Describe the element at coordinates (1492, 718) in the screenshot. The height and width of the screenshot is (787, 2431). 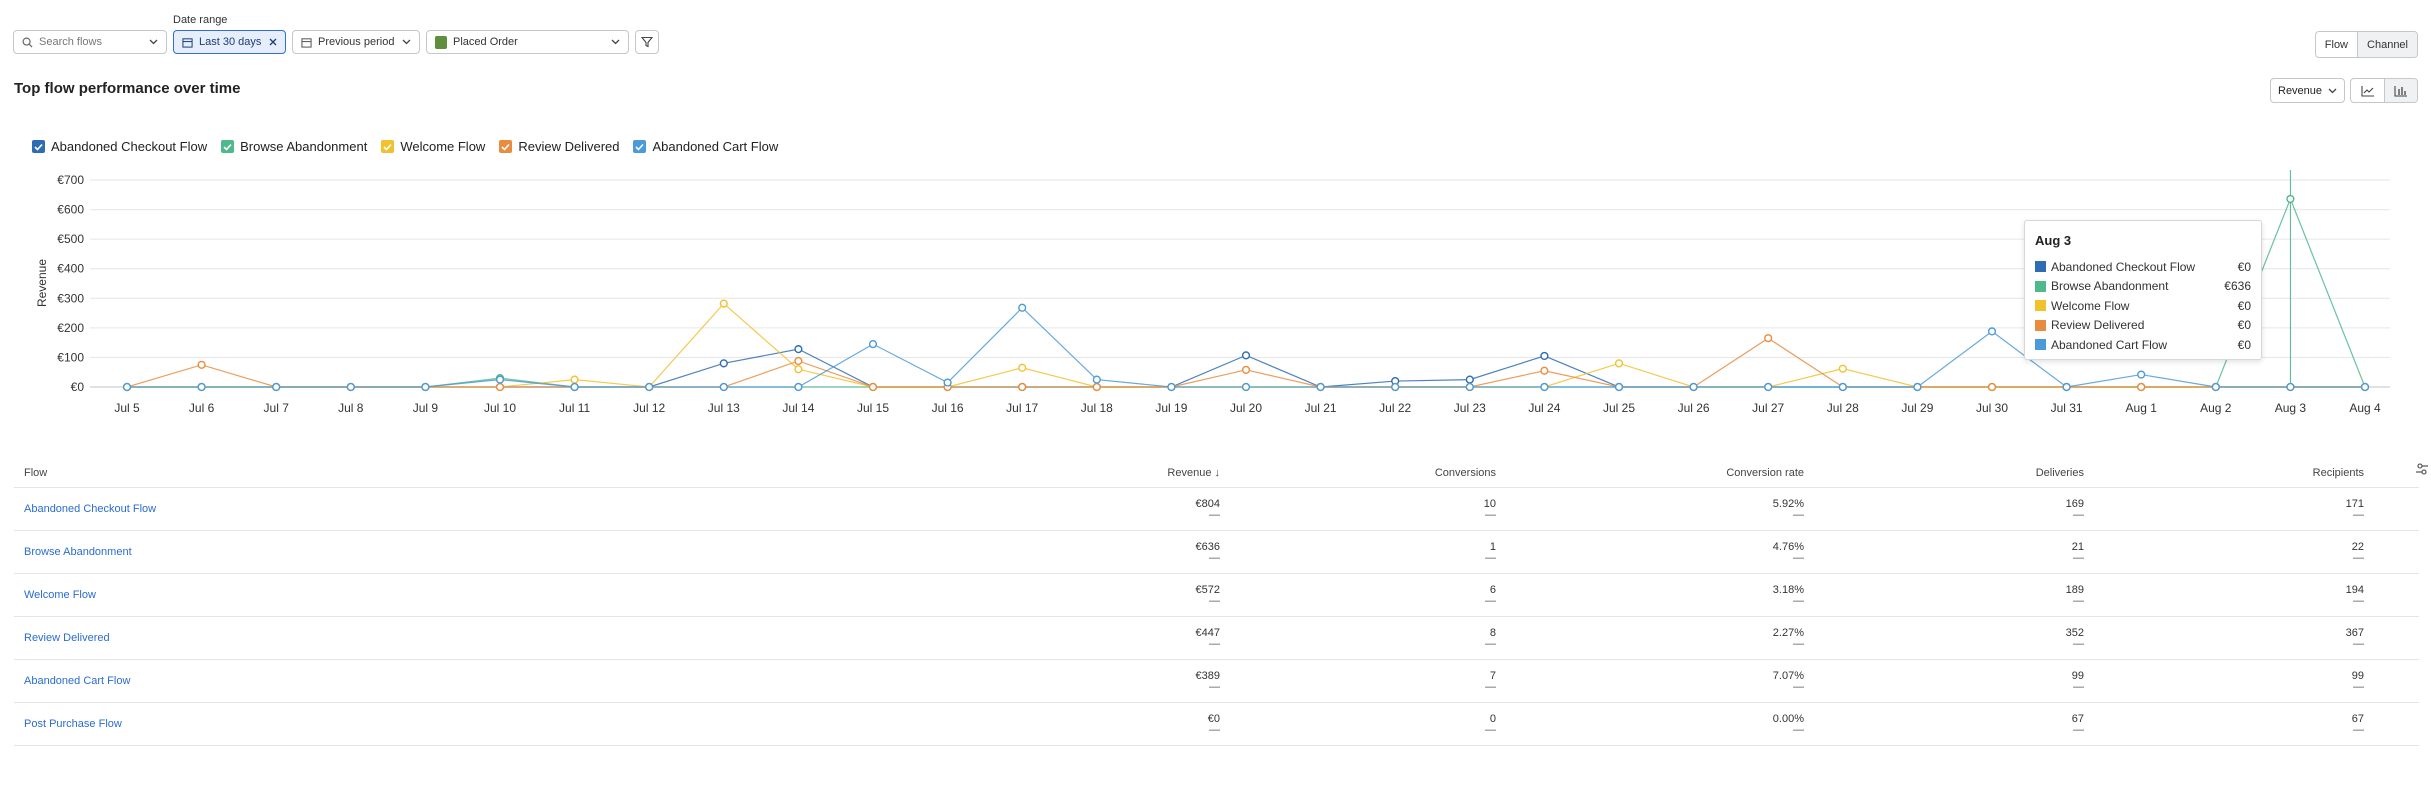
I see `cell-value: 0` at that location.